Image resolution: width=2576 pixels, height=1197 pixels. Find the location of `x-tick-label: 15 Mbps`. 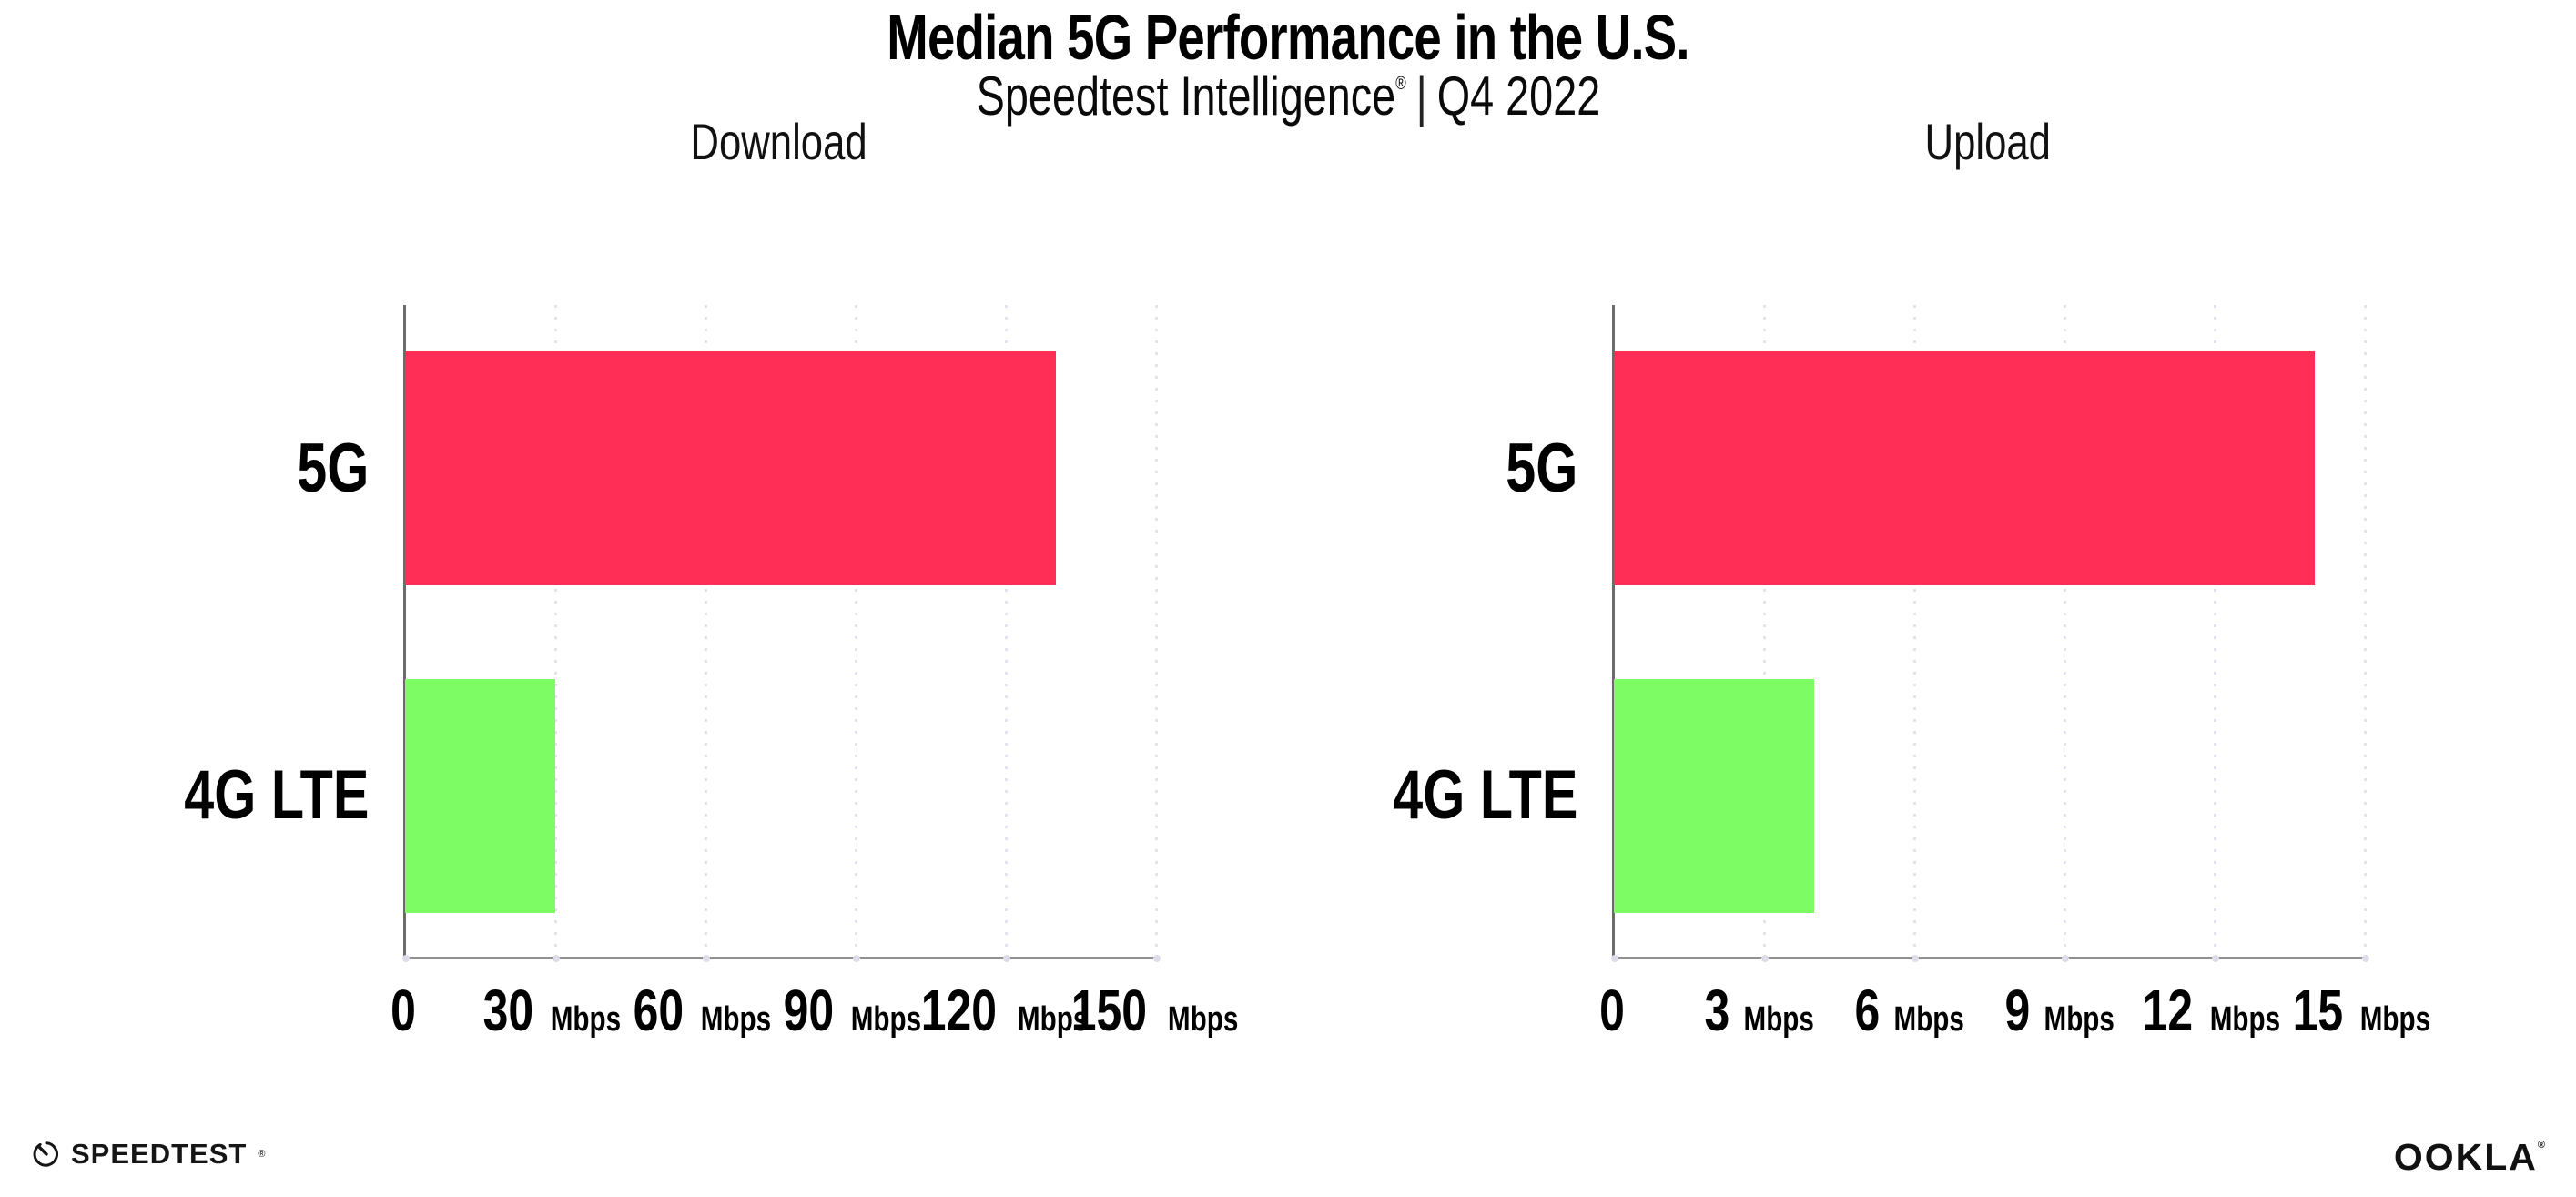

x-tick-label: 15 Mbps is located at coordinates (2363, 1011).